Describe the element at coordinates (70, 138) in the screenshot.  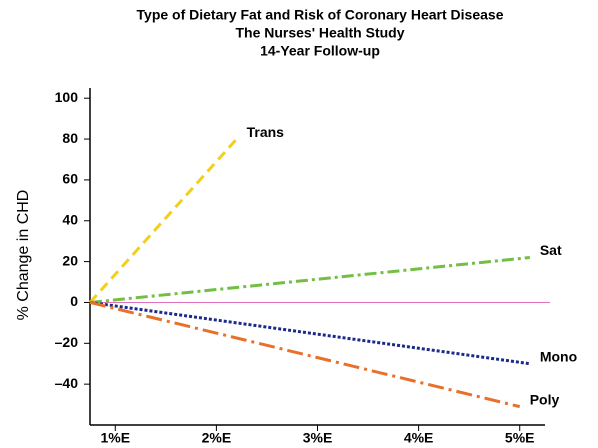
I see `y-tick-label: 80` at that location.